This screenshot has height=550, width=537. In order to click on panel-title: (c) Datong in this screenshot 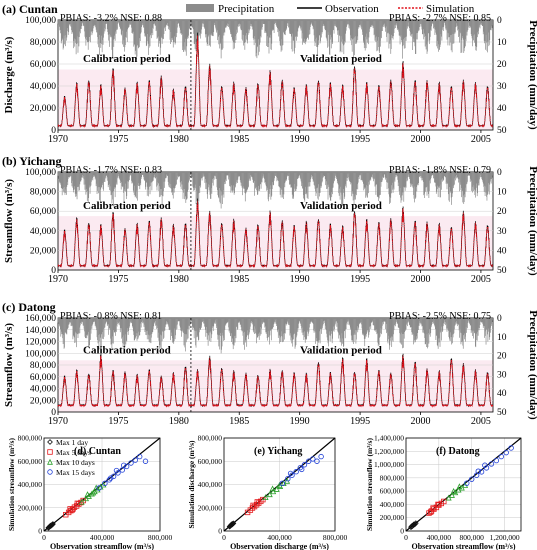, I will do `click(29, 307)`.